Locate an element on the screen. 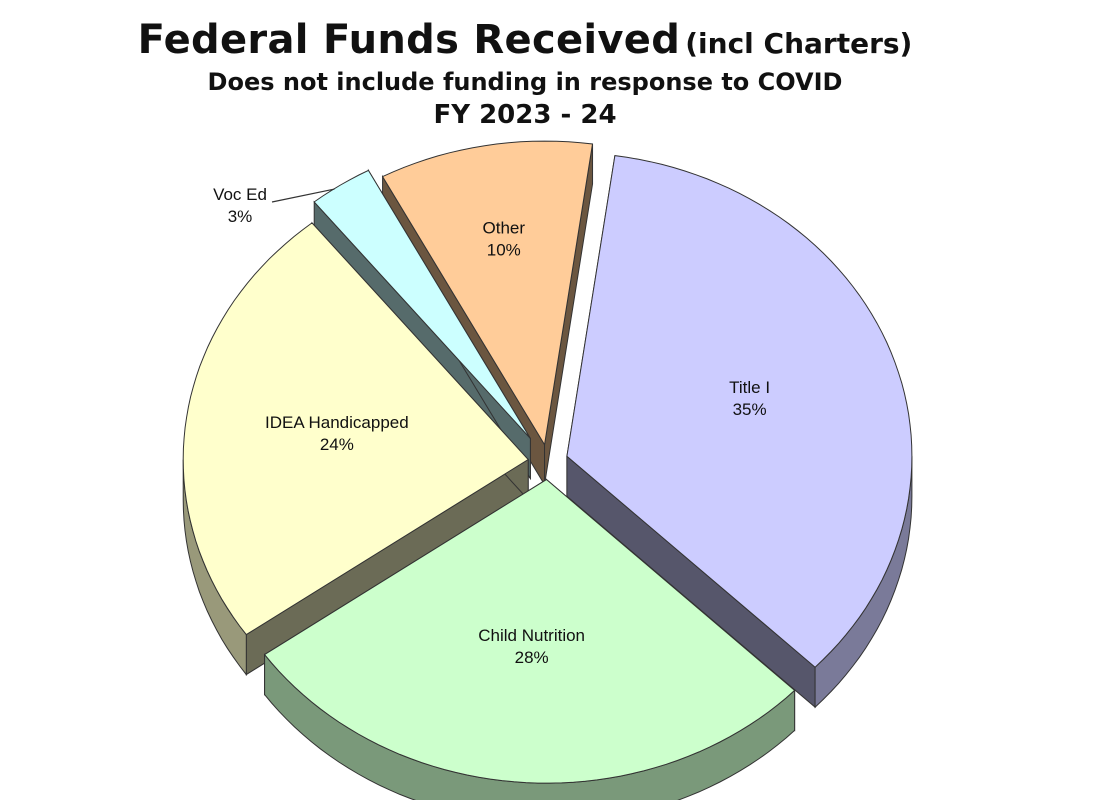 The width and height of the screenshot is (1105, 800). chart-period: FY 2023 - 24 is located at coordinates (525, 115).